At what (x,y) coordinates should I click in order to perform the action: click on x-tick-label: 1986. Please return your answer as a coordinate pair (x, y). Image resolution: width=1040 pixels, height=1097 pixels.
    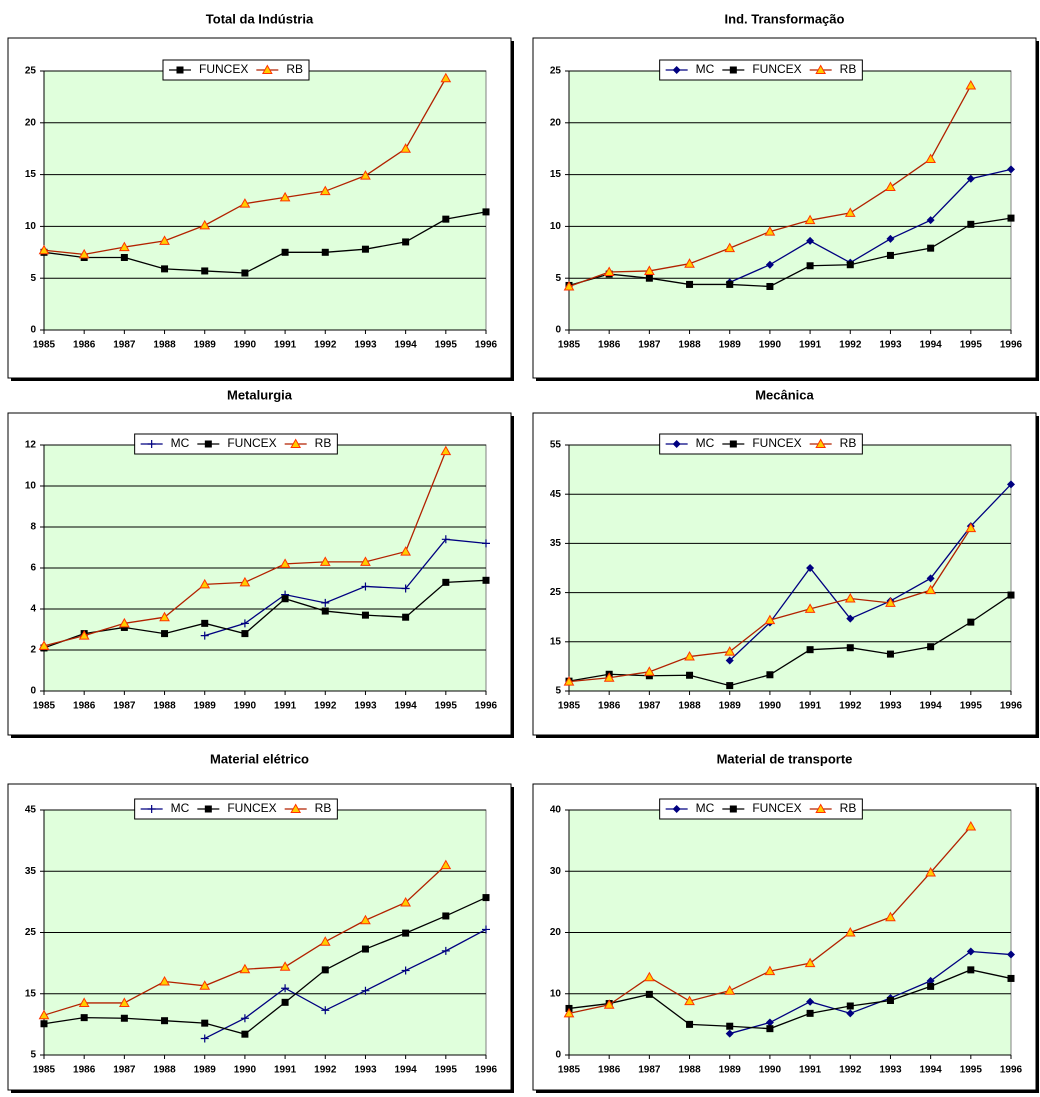
    Looking at the image, I should click on (609, 1070).